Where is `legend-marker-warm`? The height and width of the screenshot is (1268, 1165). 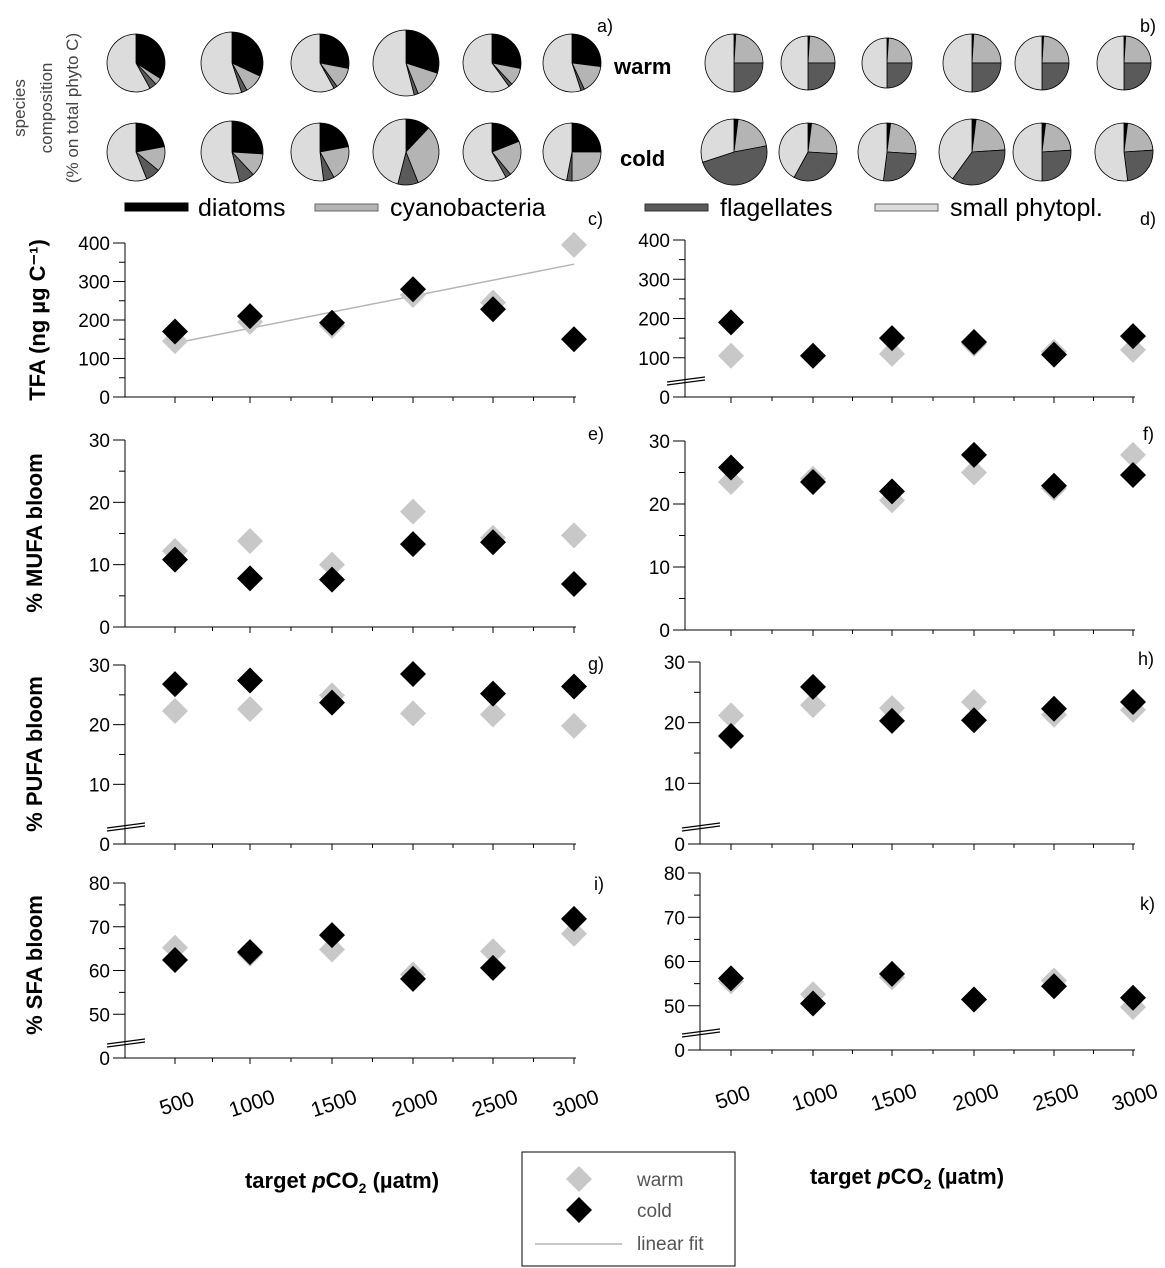 legend-marker-warm is located at coordinates (579, 1179).